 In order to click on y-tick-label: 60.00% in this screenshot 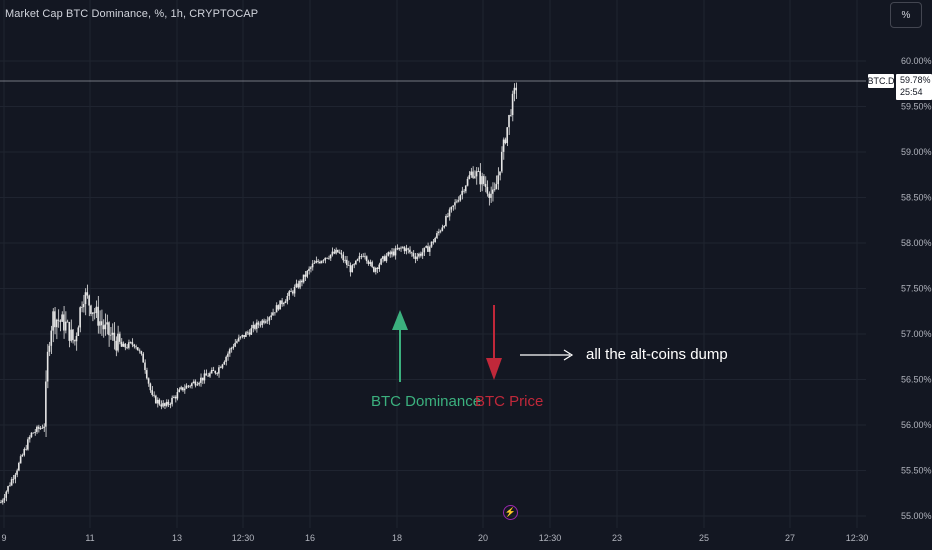, I will do `click(916, 61)`.